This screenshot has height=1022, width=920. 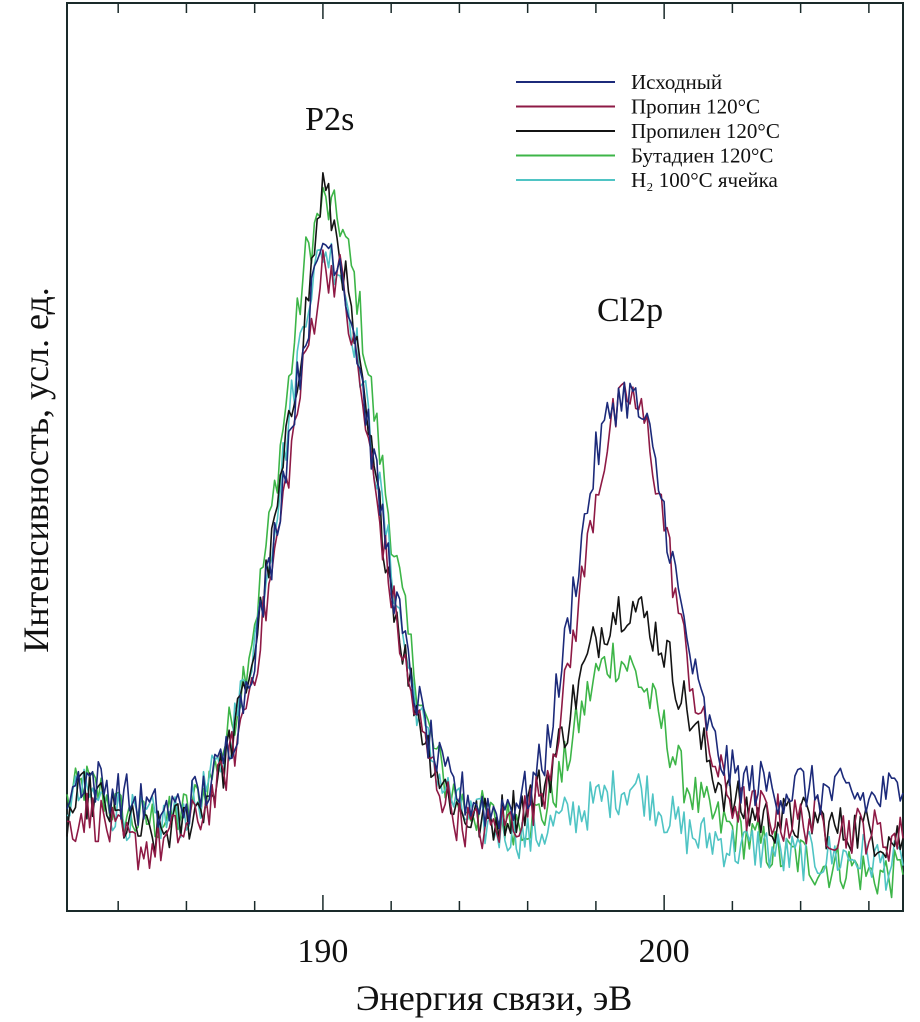 I want to click on y-axis-title: Интенсивность, усл. ед., so click(x=36, y=470).